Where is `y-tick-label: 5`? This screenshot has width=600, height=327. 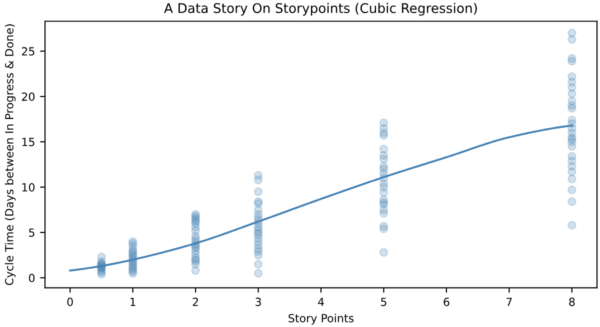
y-tick-label: 5 is located at coordinates (31, 232).